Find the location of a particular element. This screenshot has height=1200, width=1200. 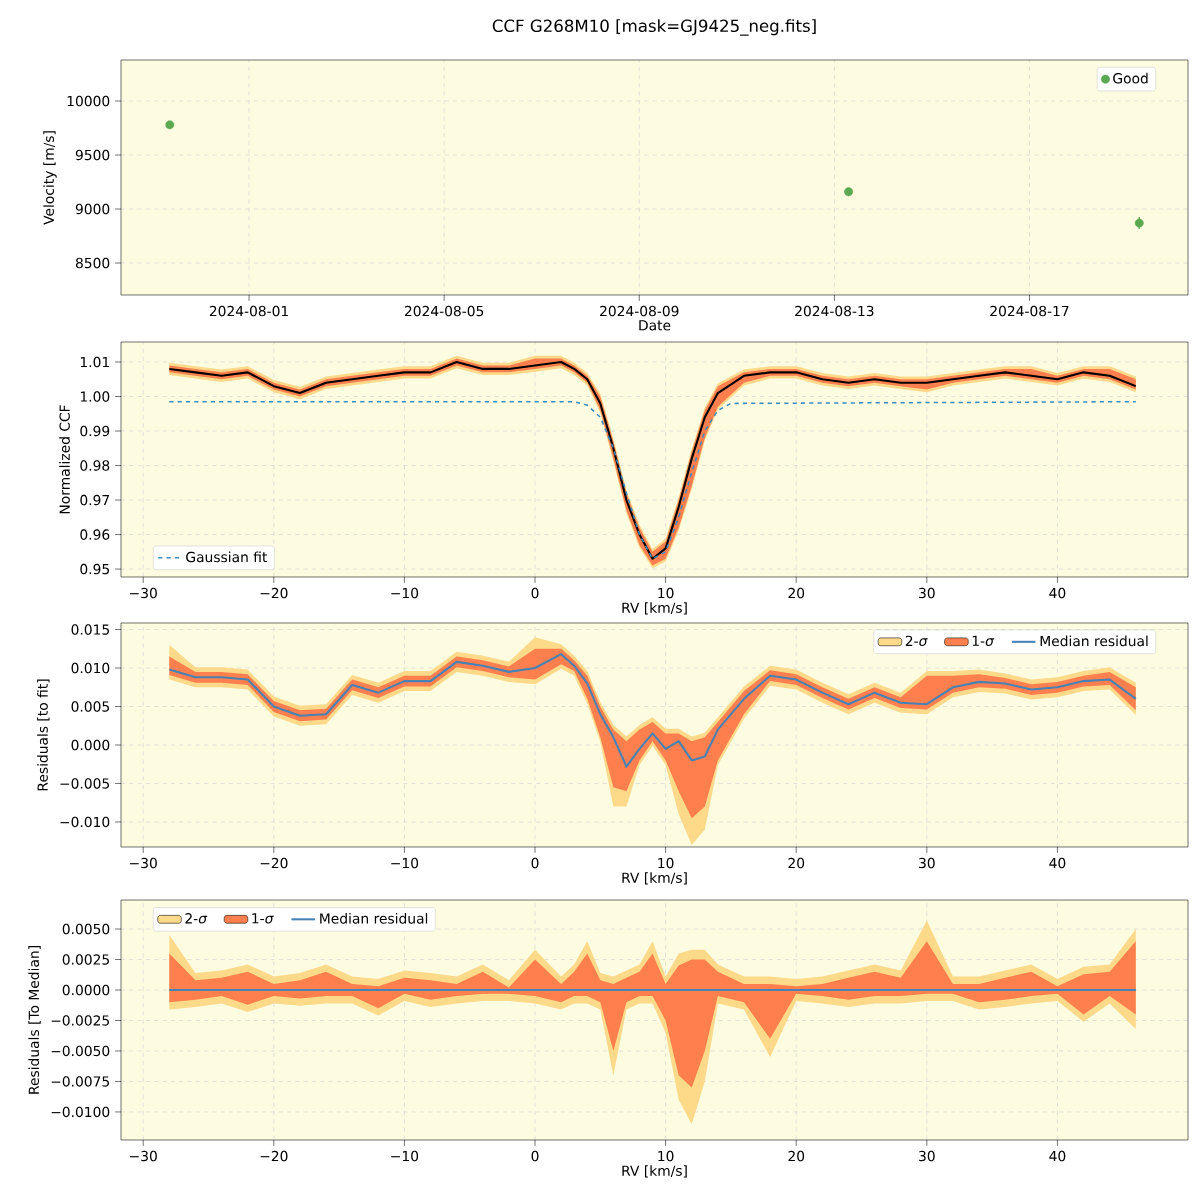

y-tick-label: −0.0100 is located at coordinates (80, 1112).